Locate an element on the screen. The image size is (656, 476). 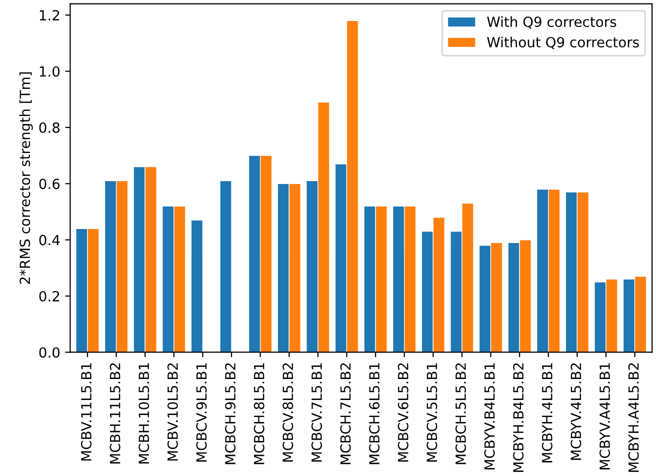
x-tick-label: MCBYH.B4L5.B2 is located at coordinates (518, 417).